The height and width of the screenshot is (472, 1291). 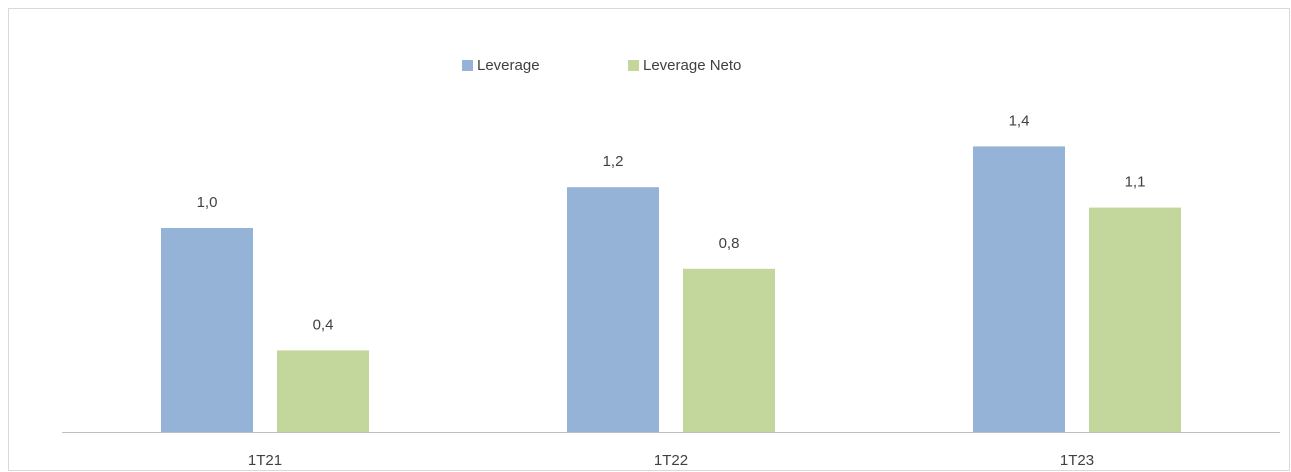 What do you see at coordinates (692, 65) in the screenshot?
I see `legend-label: Leverage Neto` at bounding box center [692, 65].